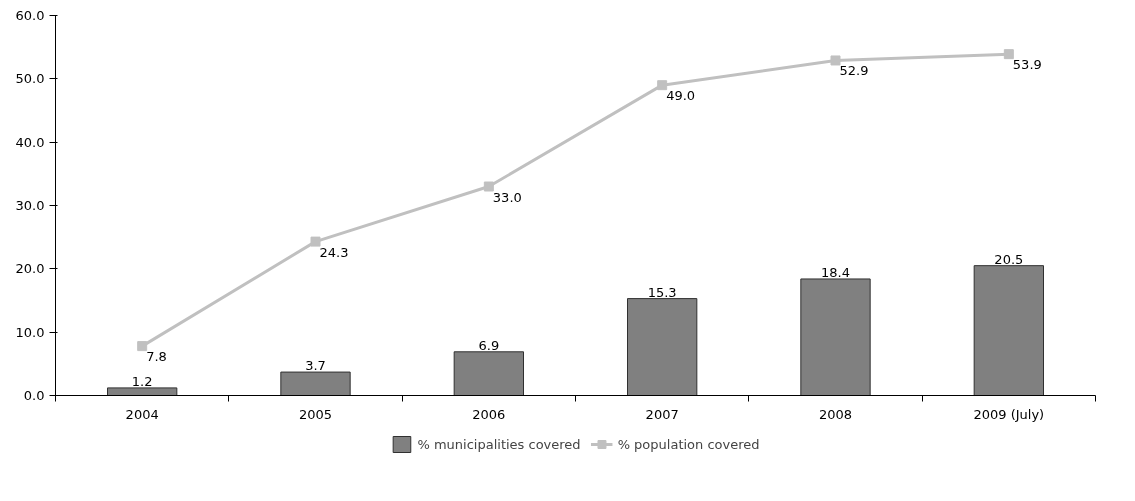 This screenshot has height=501, width=1135. What do you see at coordinates (507, 197) in the screenshot?
I see `data-label: 33.0` at bounding box center [507, 197].